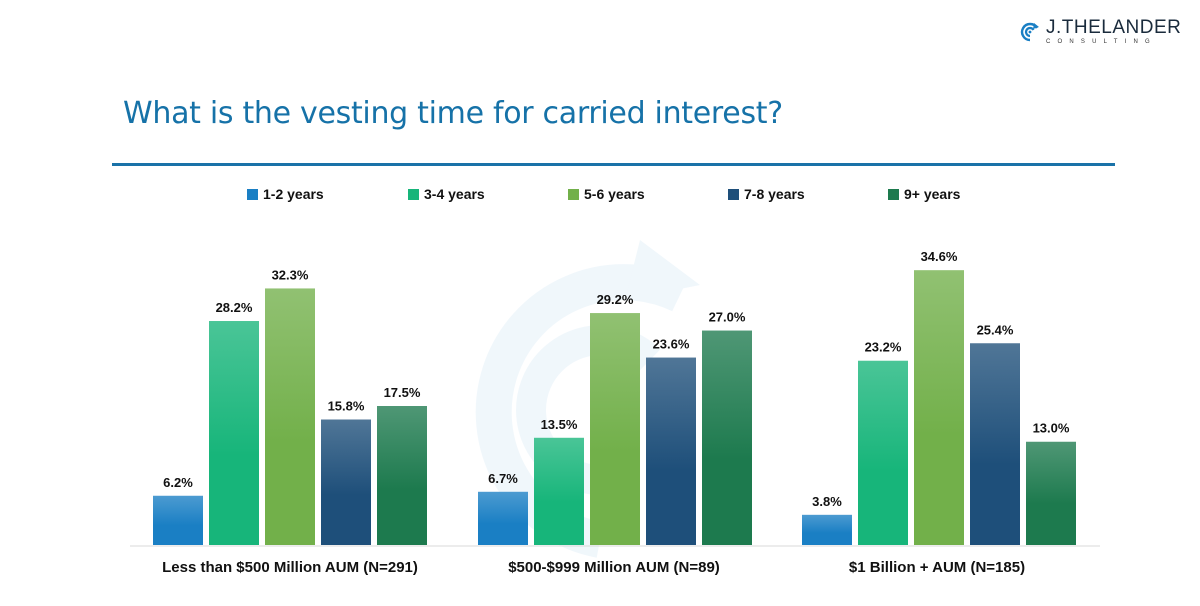 Image resolution: width=1200 pixels, height=606 pixels. I want to click on data-label: 6.7%, so click(503, 478).